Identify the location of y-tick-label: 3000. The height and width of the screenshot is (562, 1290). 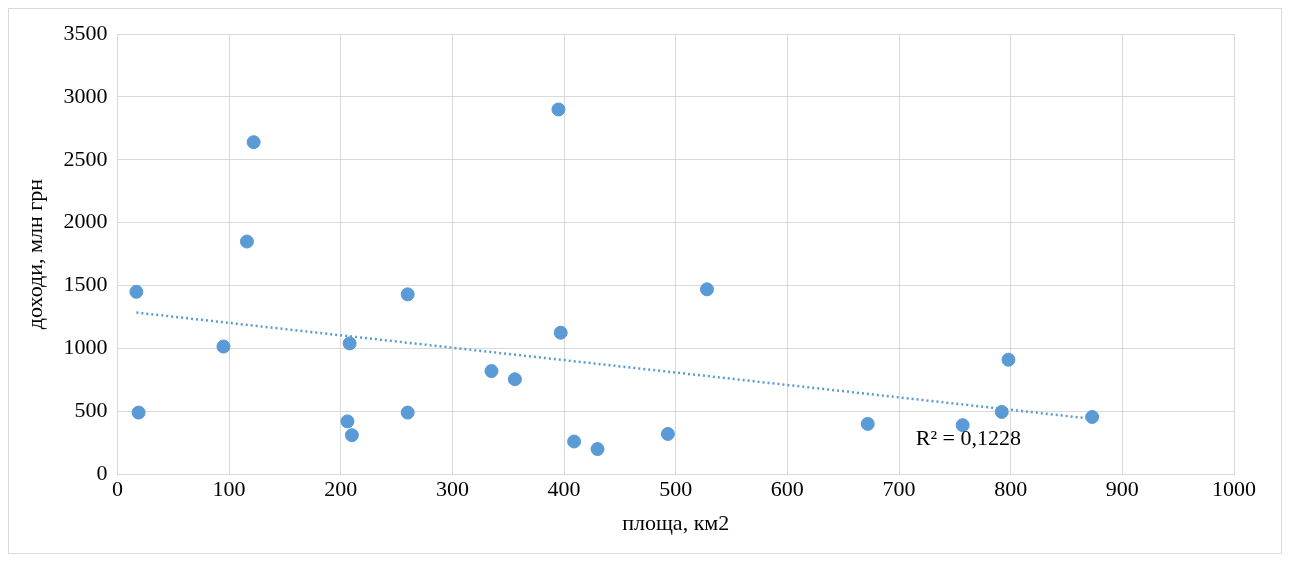
(85, 95).